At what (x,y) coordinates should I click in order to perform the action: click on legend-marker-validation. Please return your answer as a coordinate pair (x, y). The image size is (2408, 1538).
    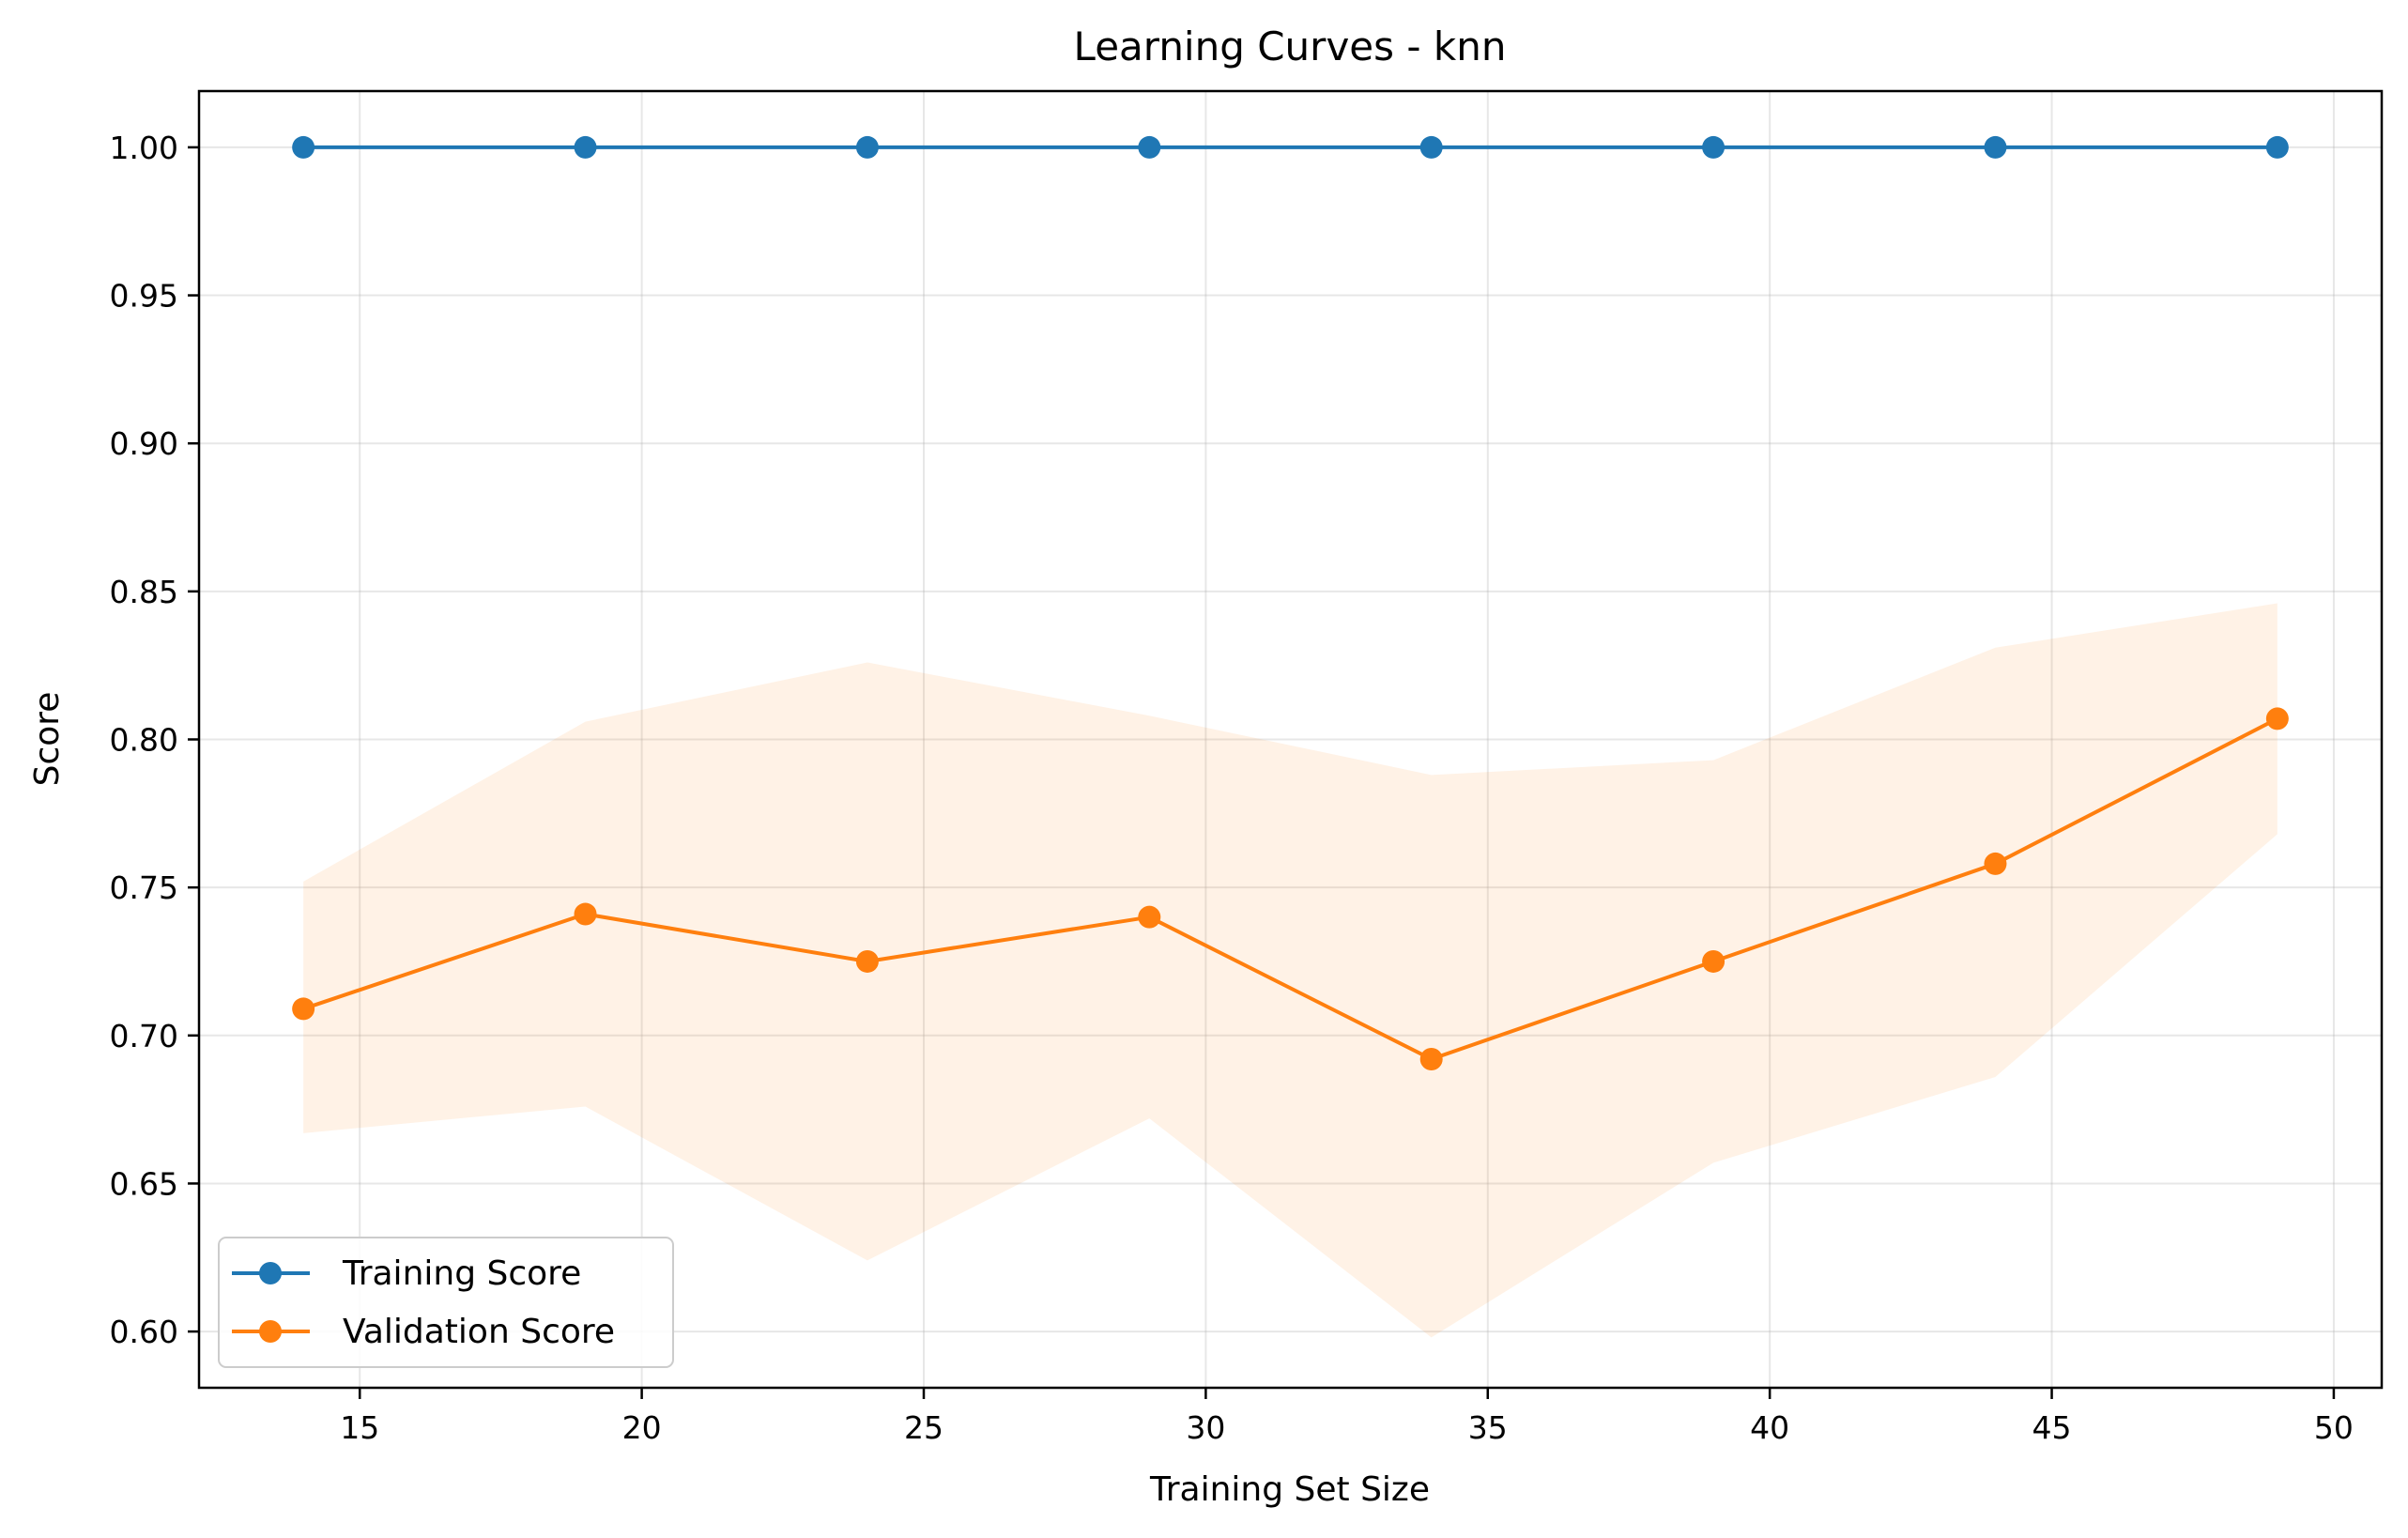
    Looking at the image, I should click on (271, 1331).